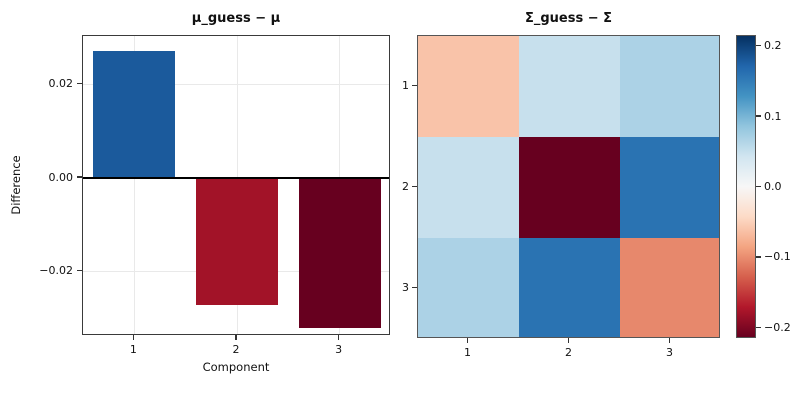 The height and width of the screenshot is (400, 800). Describe the element at coordinates (134, 185) in the screenshot. I see `bar-vertical-gridline` at that location.